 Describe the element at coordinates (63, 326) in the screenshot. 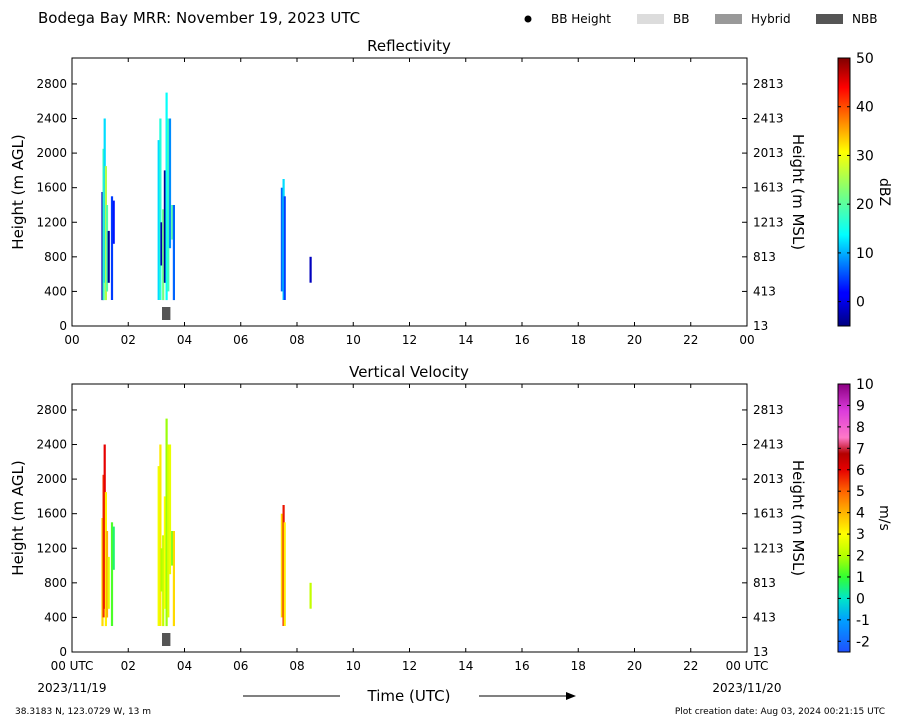

I see `reflectivity-y-tick-label: 0` at that location.